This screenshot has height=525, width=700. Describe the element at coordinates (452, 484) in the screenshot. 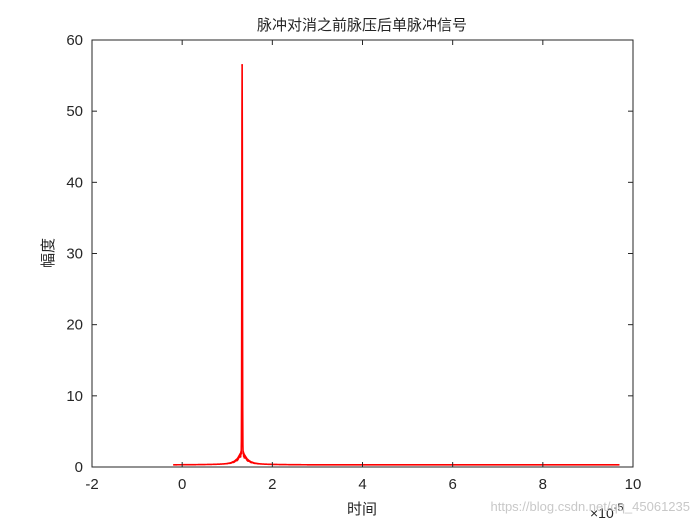

I see `x-tick-label: 6` at that location.